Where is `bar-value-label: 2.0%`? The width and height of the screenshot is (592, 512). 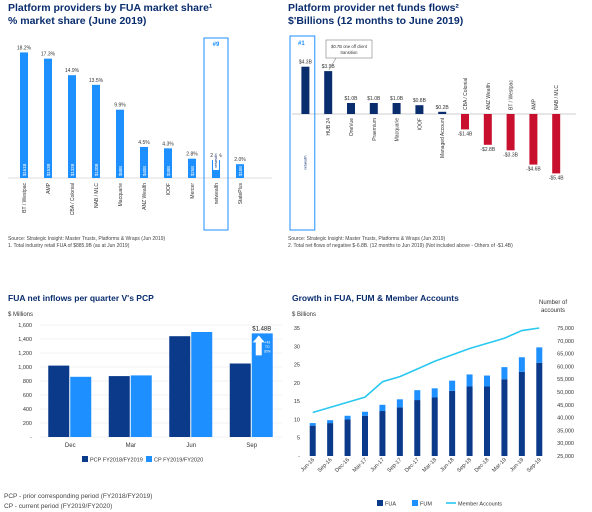 bar-value-label: 2.0% is located at coordinates (240, 160).